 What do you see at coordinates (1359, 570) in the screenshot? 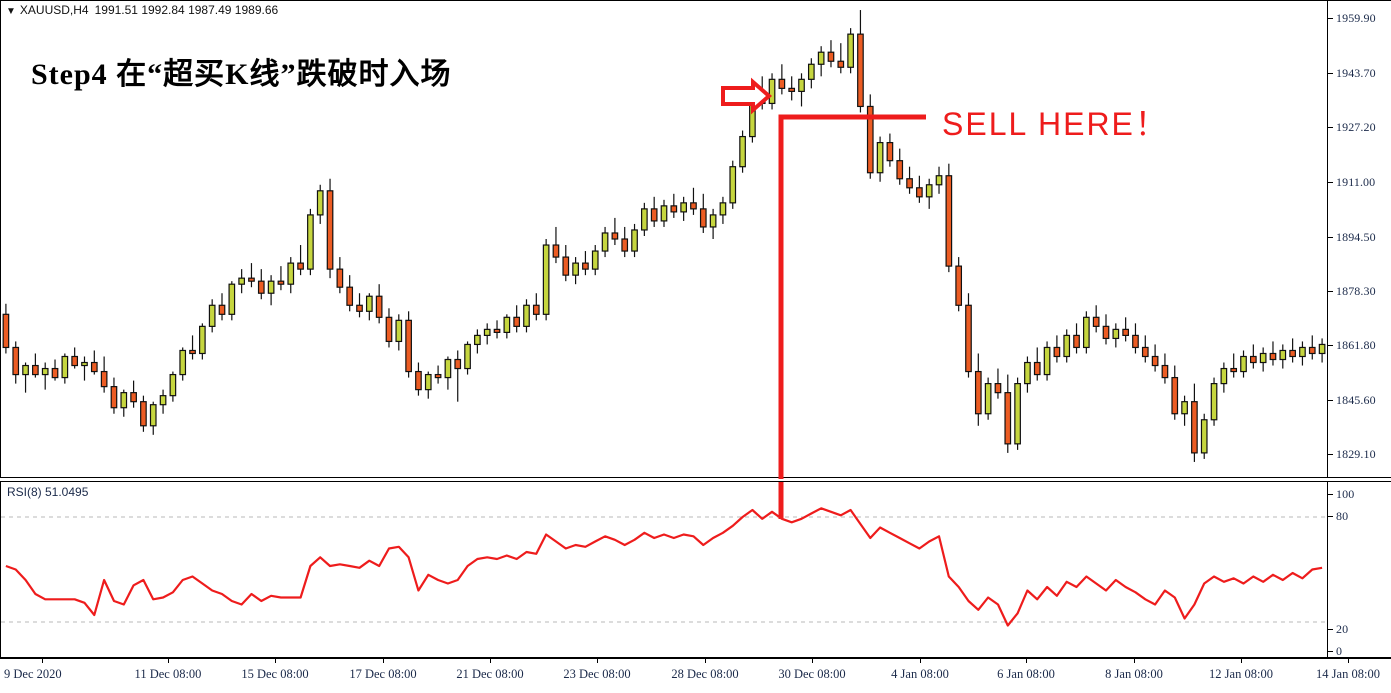
I see `rsi-scale: 100 80 20 0` at bounding box center [1359, 570].